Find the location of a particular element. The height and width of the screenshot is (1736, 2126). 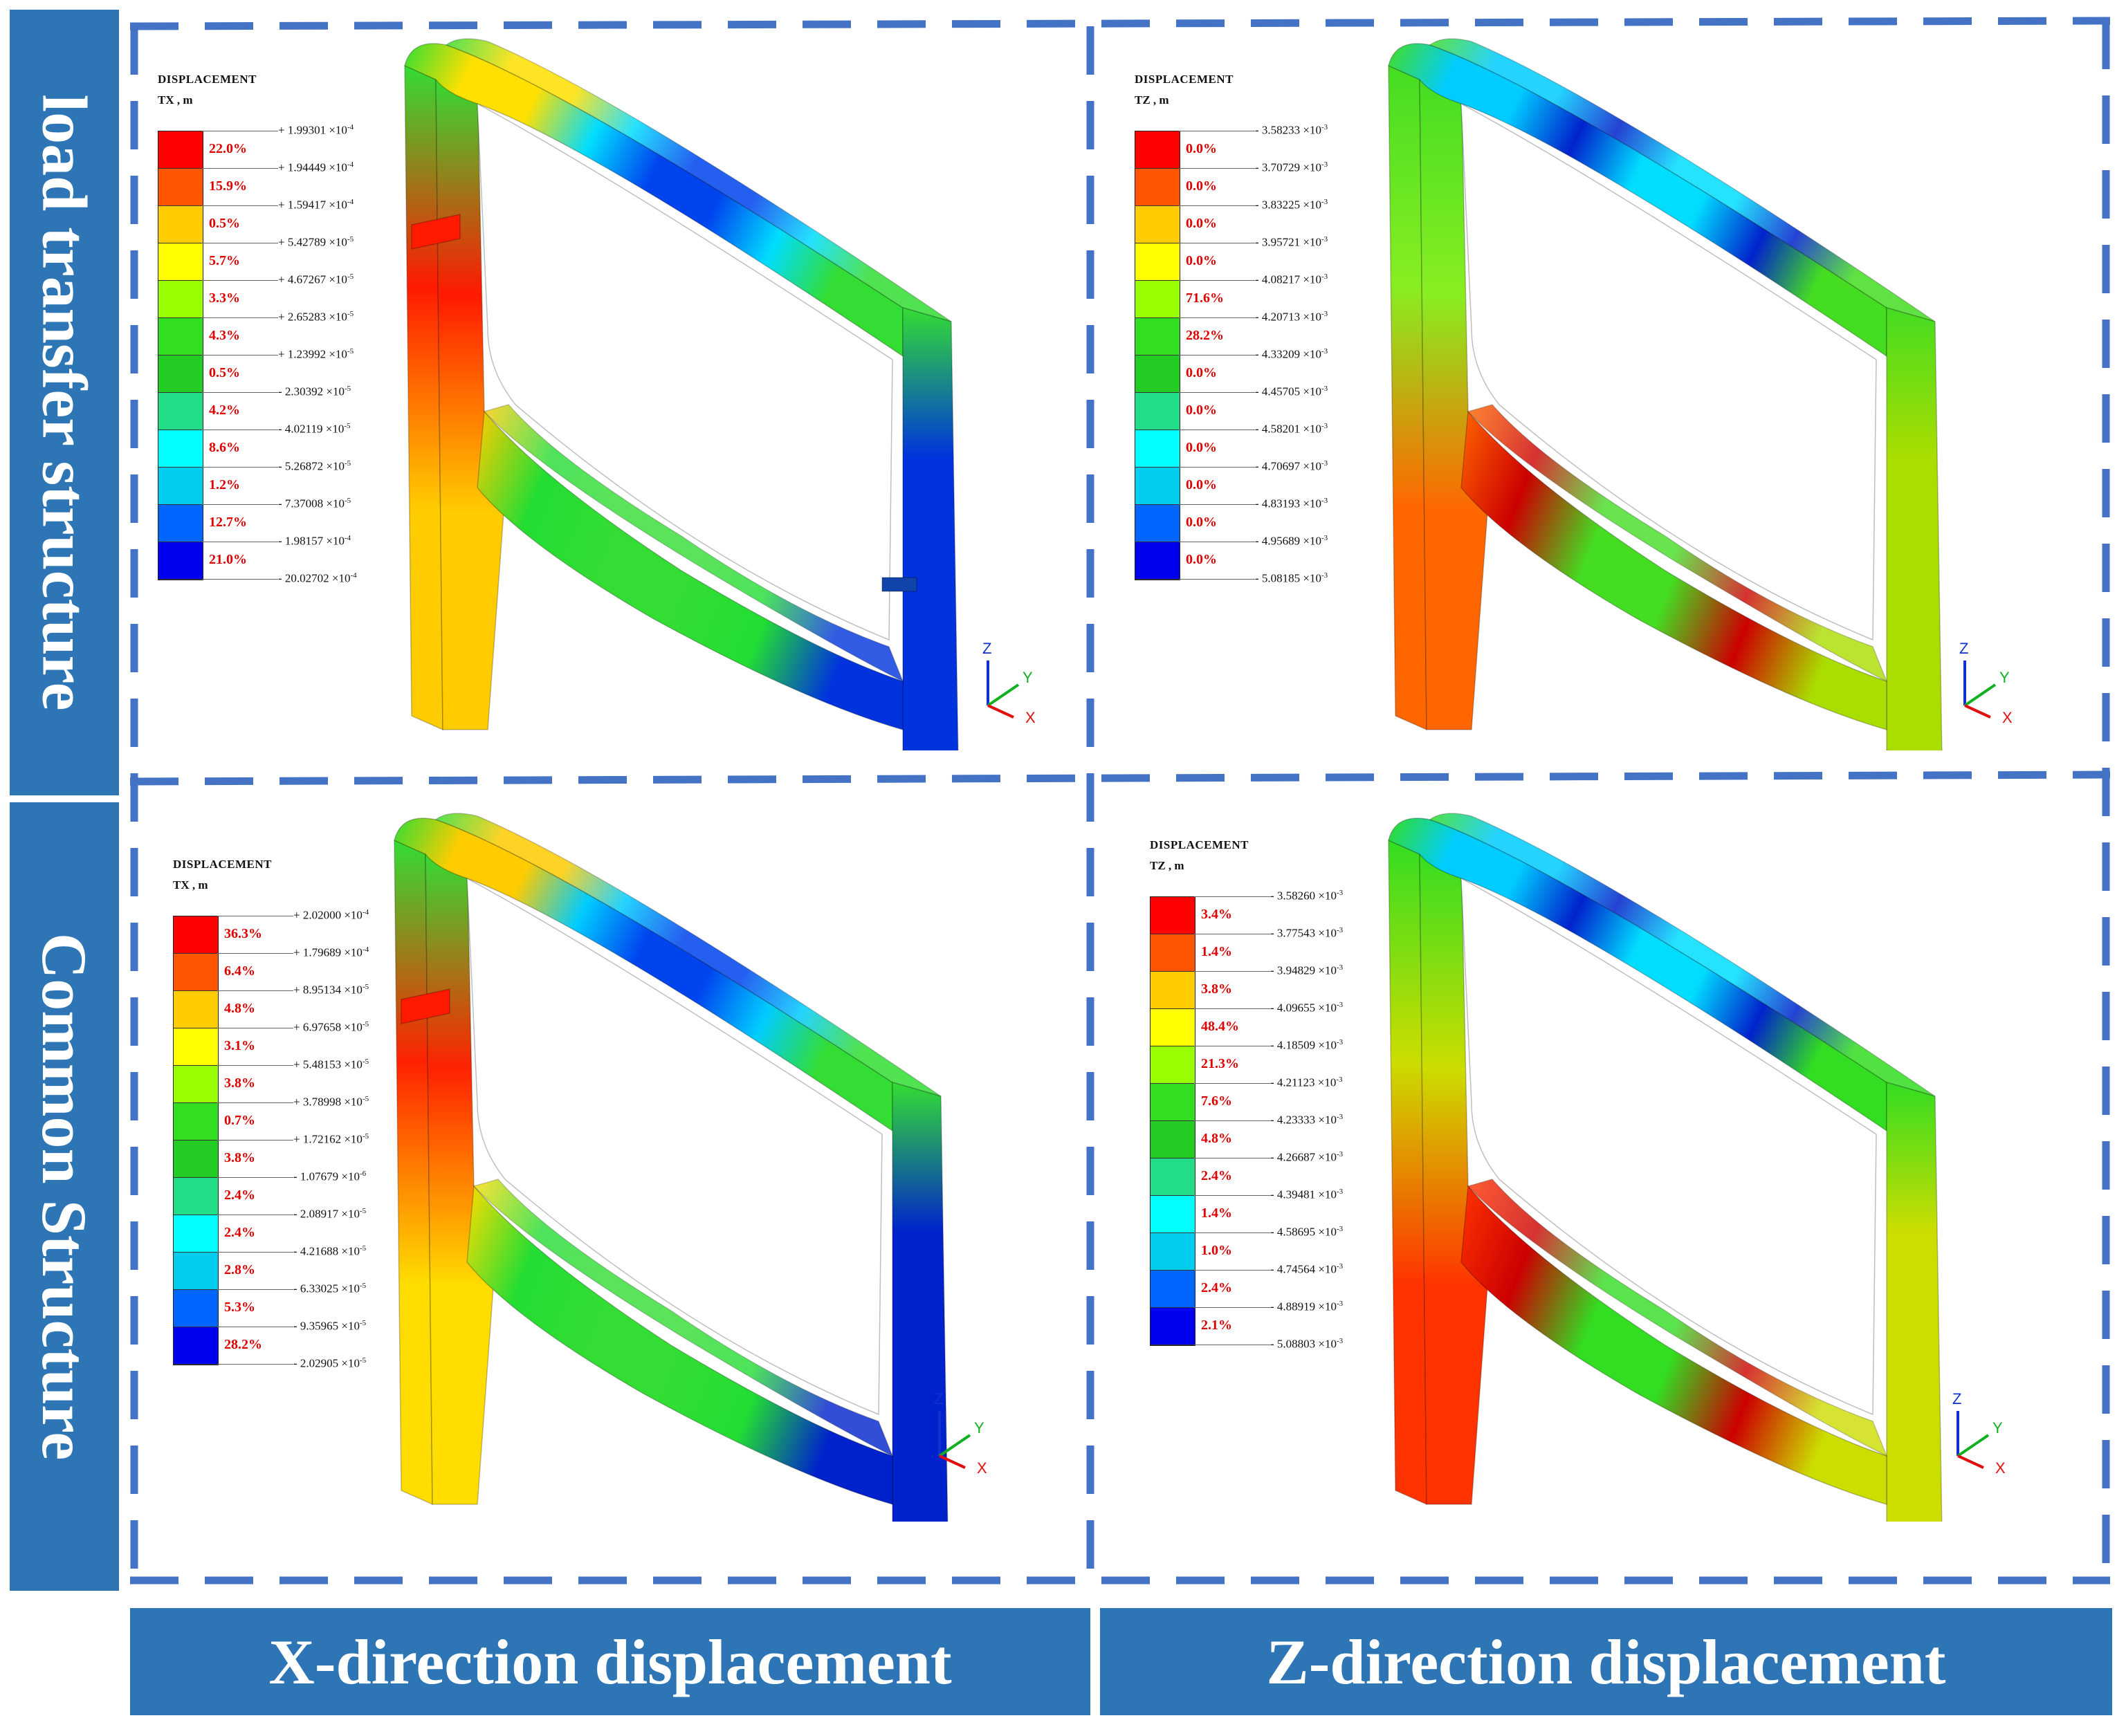

legend-value: + 8.95134 ×10-5 is located at coordinates (331, 990).